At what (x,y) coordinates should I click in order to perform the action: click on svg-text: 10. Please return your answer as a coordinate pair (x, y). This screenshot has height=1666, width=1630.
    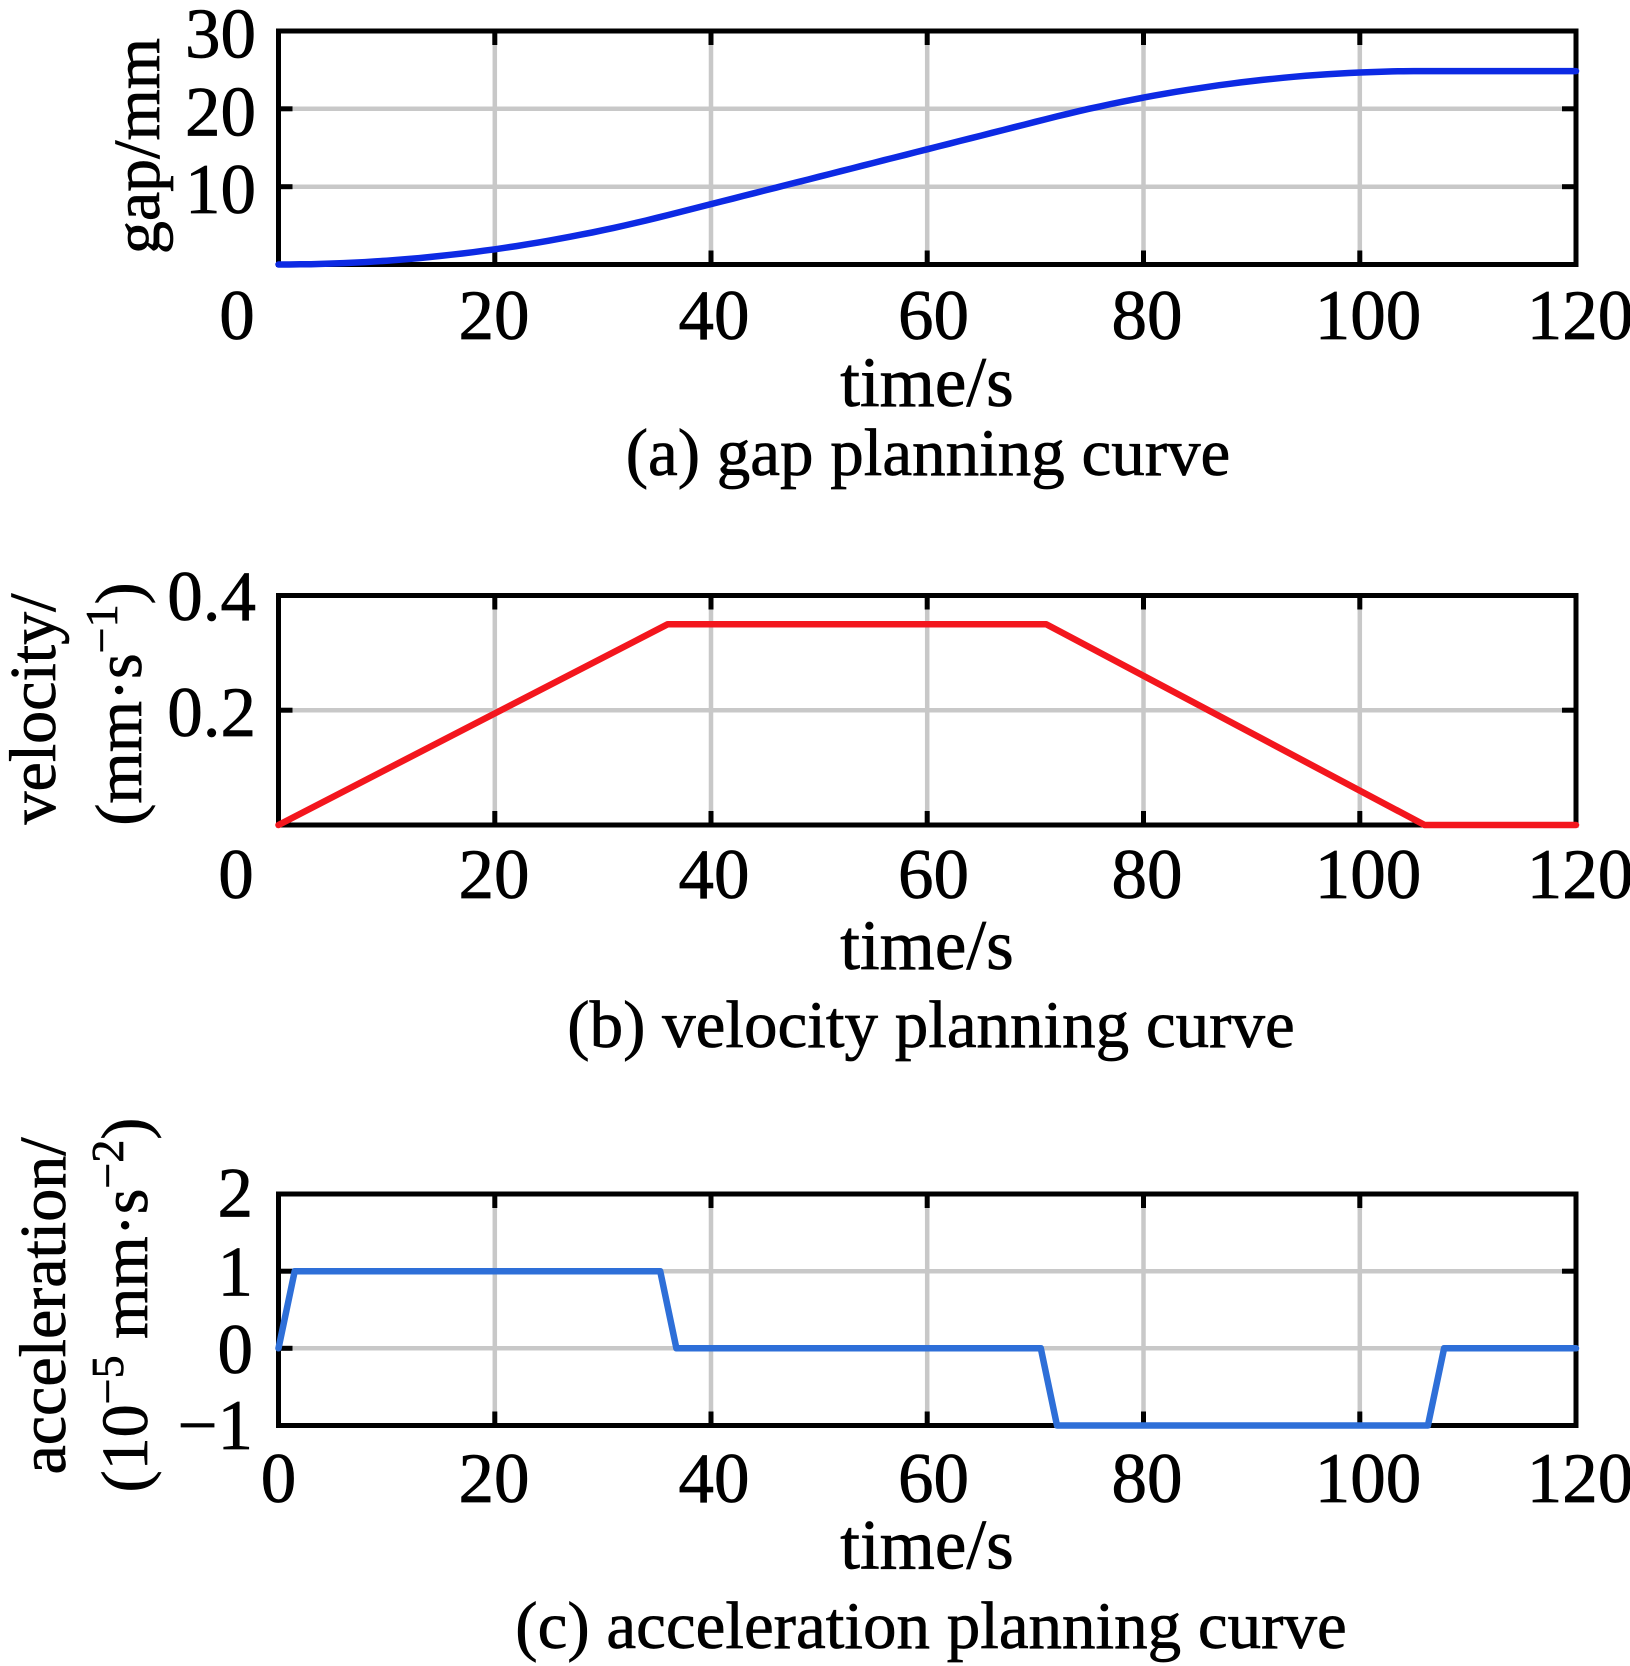
    Looking at the image, I should click on (220, 190).